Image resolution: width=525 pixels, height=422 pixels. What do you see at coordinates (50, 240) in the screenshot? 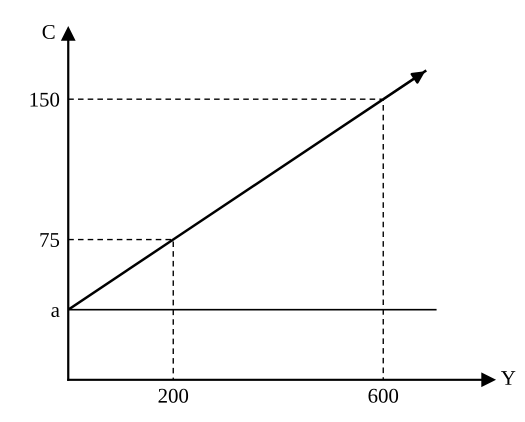
I see `y-tick-label: 75` at bounding box center [50, 240].